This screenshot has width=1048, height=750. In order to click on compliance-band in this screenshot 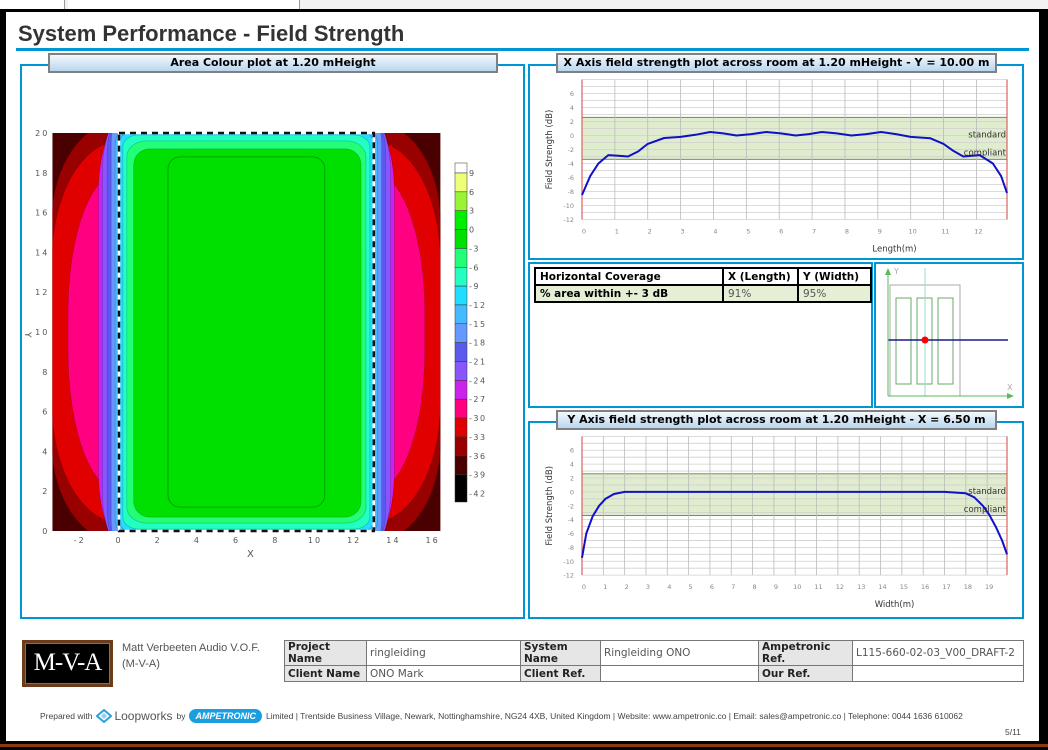, I will do `click(794, 494)`.